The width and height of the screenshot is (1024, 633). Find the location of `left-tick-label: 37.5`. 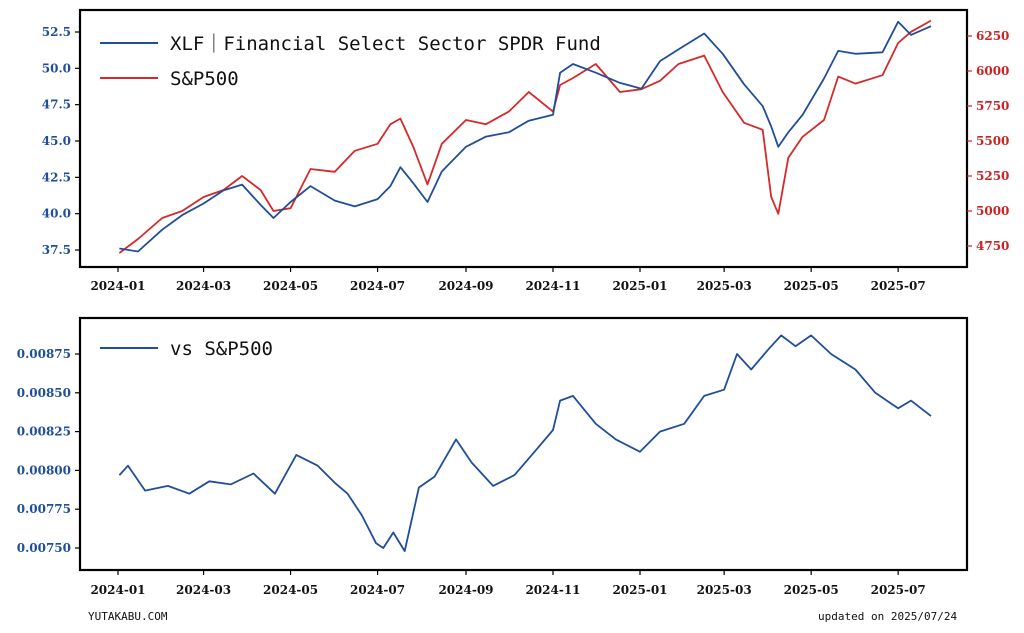

left-tick-label: 37.5 is located at coordinates (56, 250).